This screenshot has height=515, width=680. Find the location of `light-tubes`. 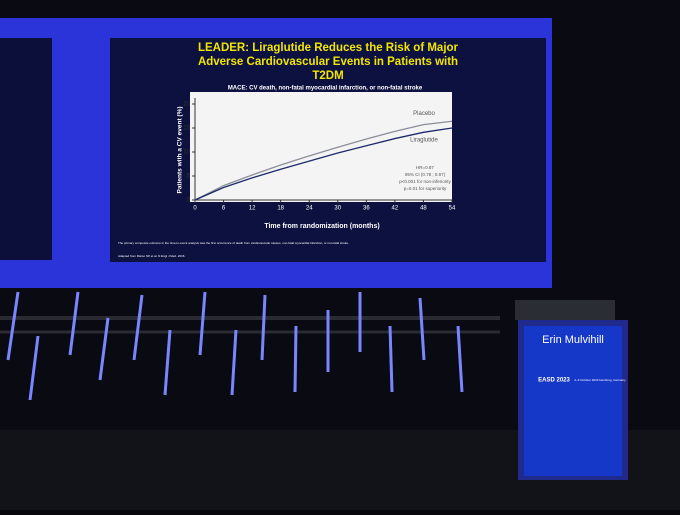

light-tubes is located at coordinates (235, 346).